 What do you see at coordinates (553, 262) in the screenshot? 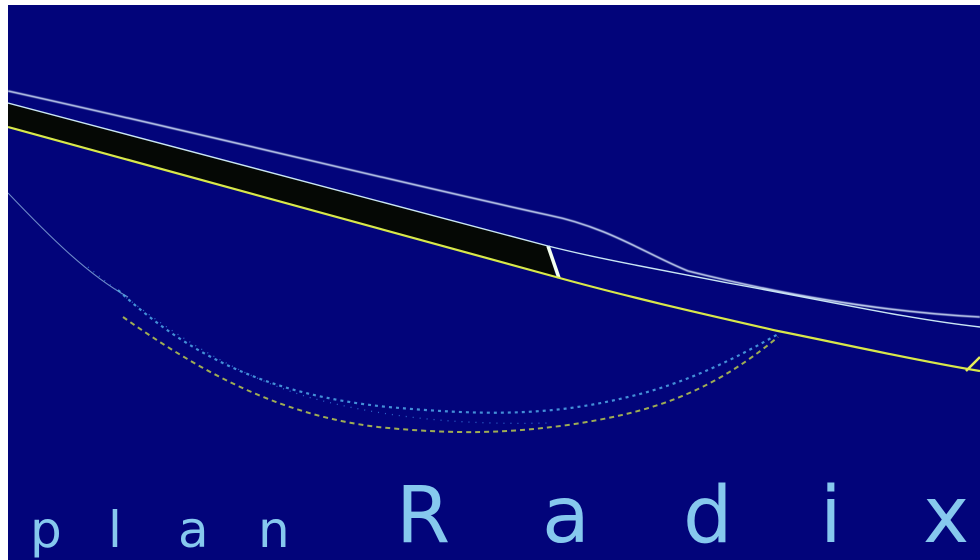
I see `band-end-edge` at bounding box center [553, 262].